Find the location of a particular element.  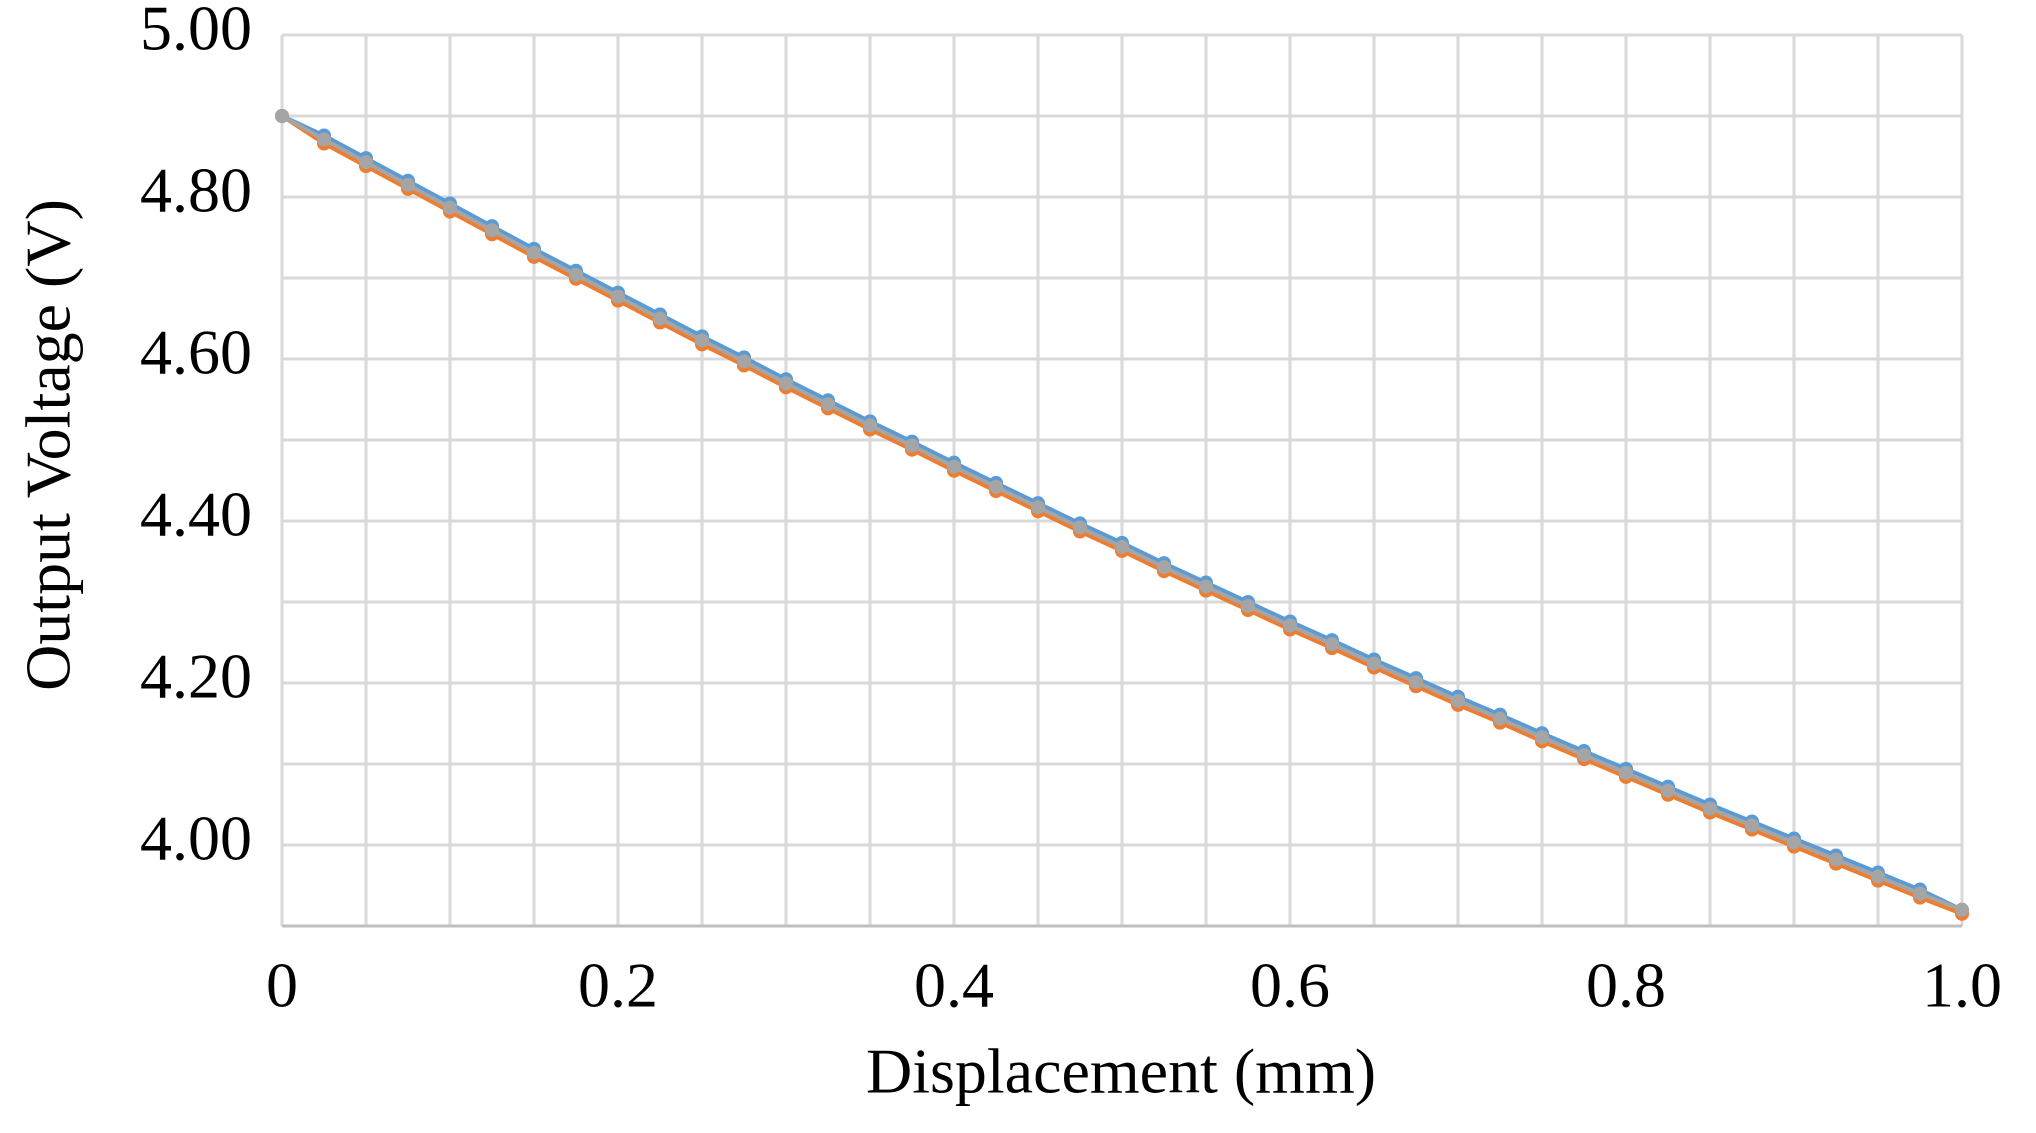

y-axis-title: Output Voltage (V) is located at coordinates (48, 445).